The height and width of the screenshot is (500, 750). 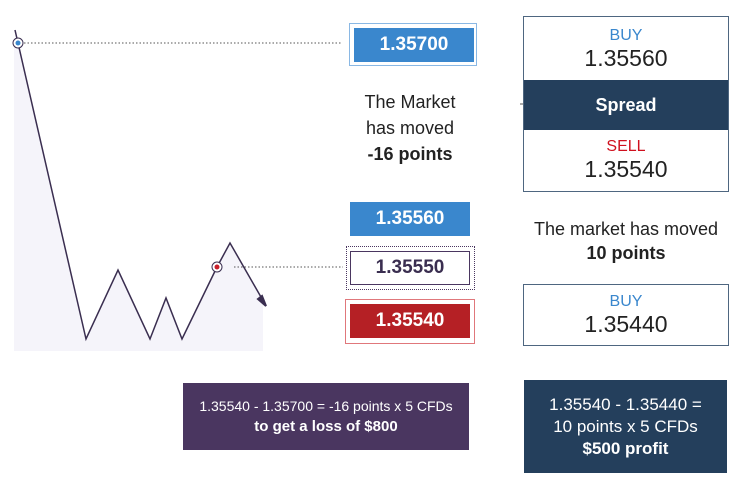 What do you see at coordinates (626, 169) in the screenshot?
I see `sell-value: 1.35540` at bounding box center [626, 169].